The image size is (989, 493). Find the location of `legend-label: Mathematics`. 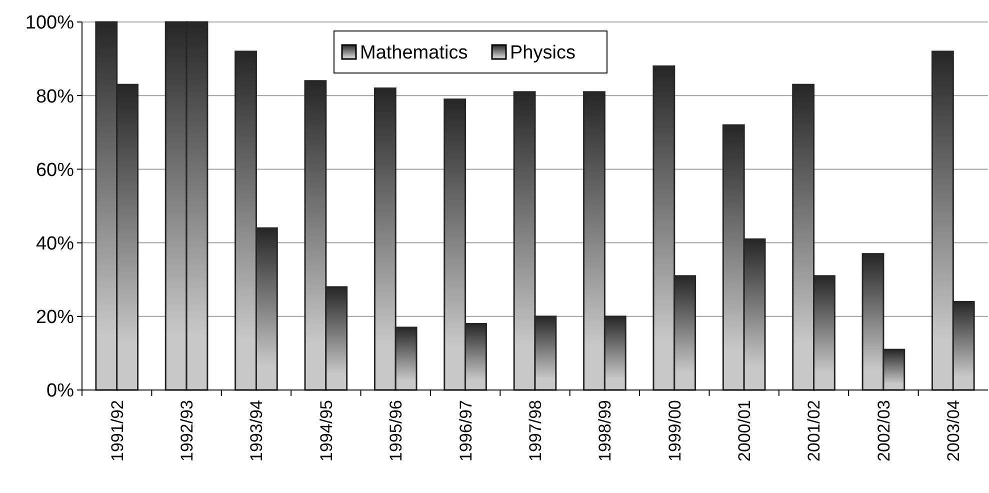

legend-label: Mathematics is located at coordinates (414, 53).